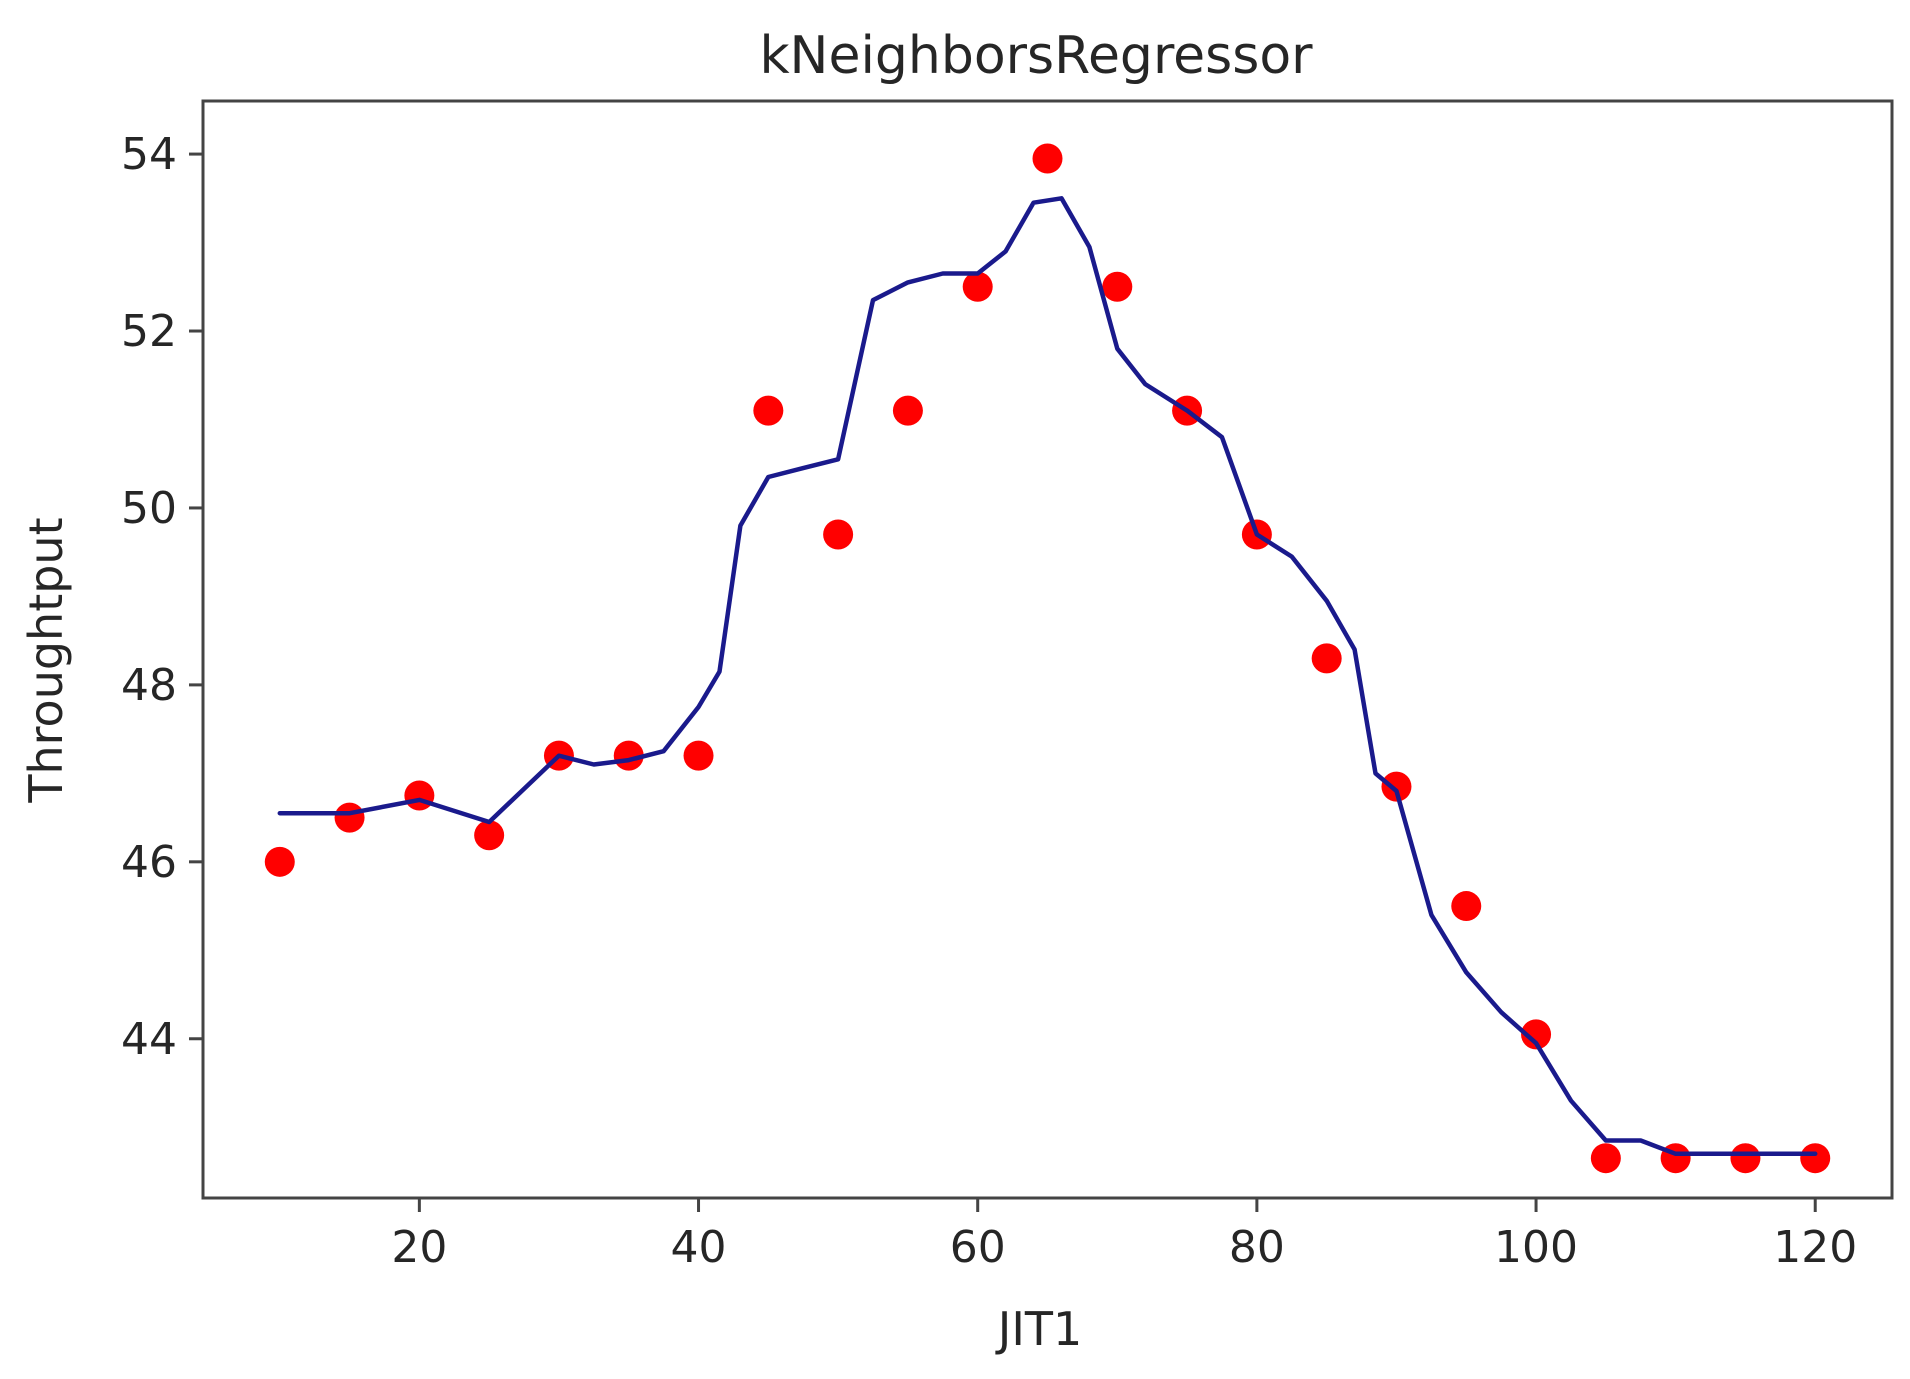  I want to click on x-tick-label: 80, so click(1257, 1247).